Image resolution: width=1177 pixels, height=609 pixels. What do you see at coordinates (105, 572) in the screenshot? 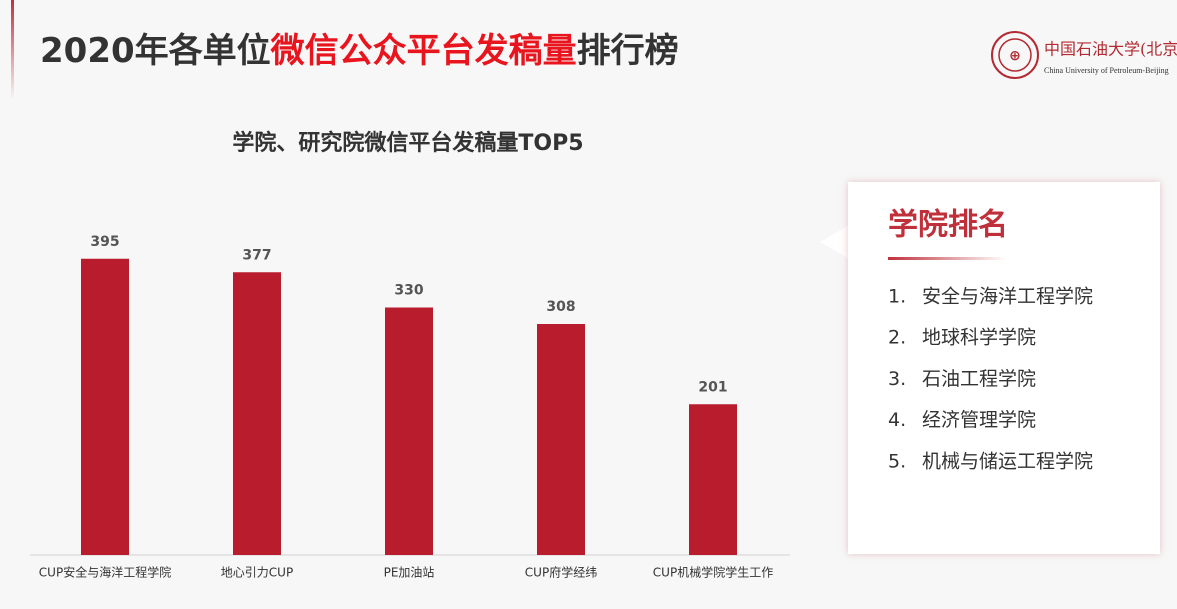
I see `x-tick-label: CUP安全与海洋工程学院` at bounding box center [105, 572].